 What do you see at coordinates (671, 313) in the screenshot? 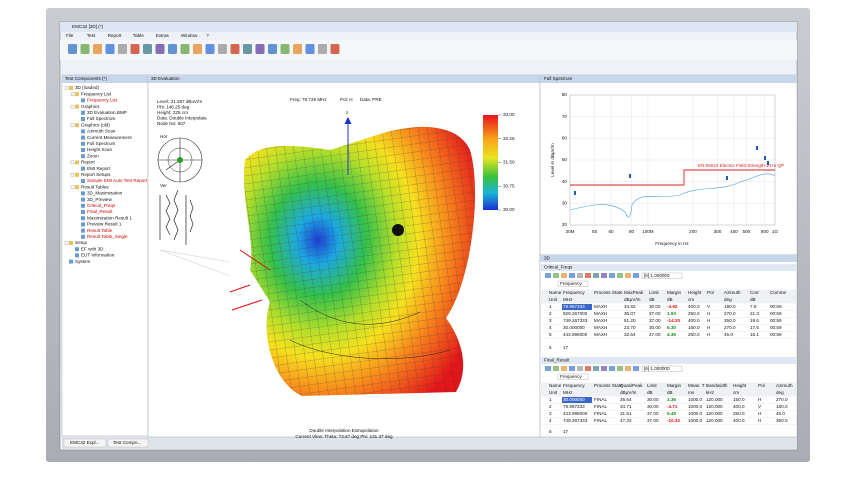
I see `cell: 1.93` at bounding box center [671, 313].